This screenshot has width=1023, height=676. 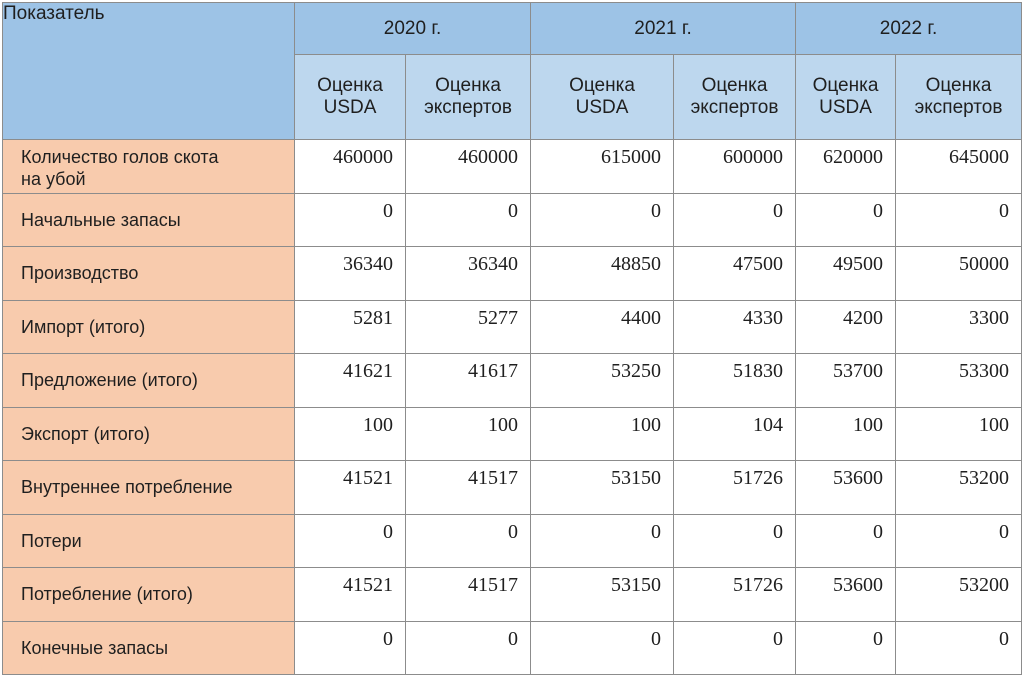 What do you see at coordinates (85, 433) in the screenshot?
I see `row-label-text: Экспорт (итого)` at bounding box center [85, 433].